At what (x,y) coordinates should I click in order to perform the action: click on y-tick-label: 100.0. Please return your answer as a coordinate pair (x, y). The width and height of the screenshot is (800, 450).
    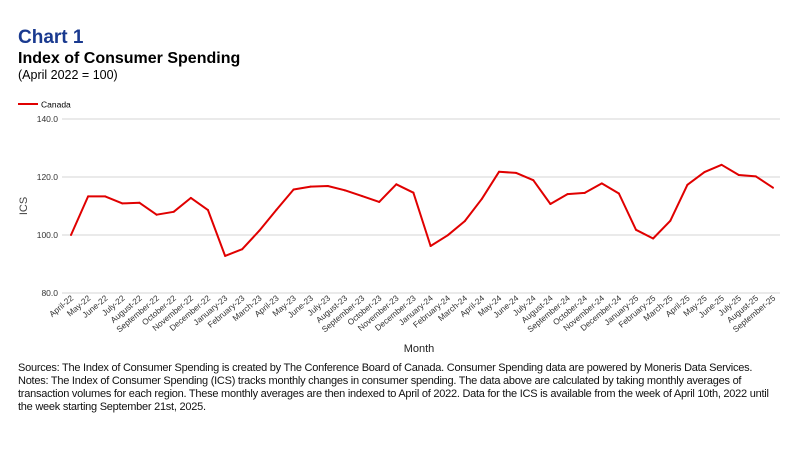
    Looking at the image, I should click on (48, 235).